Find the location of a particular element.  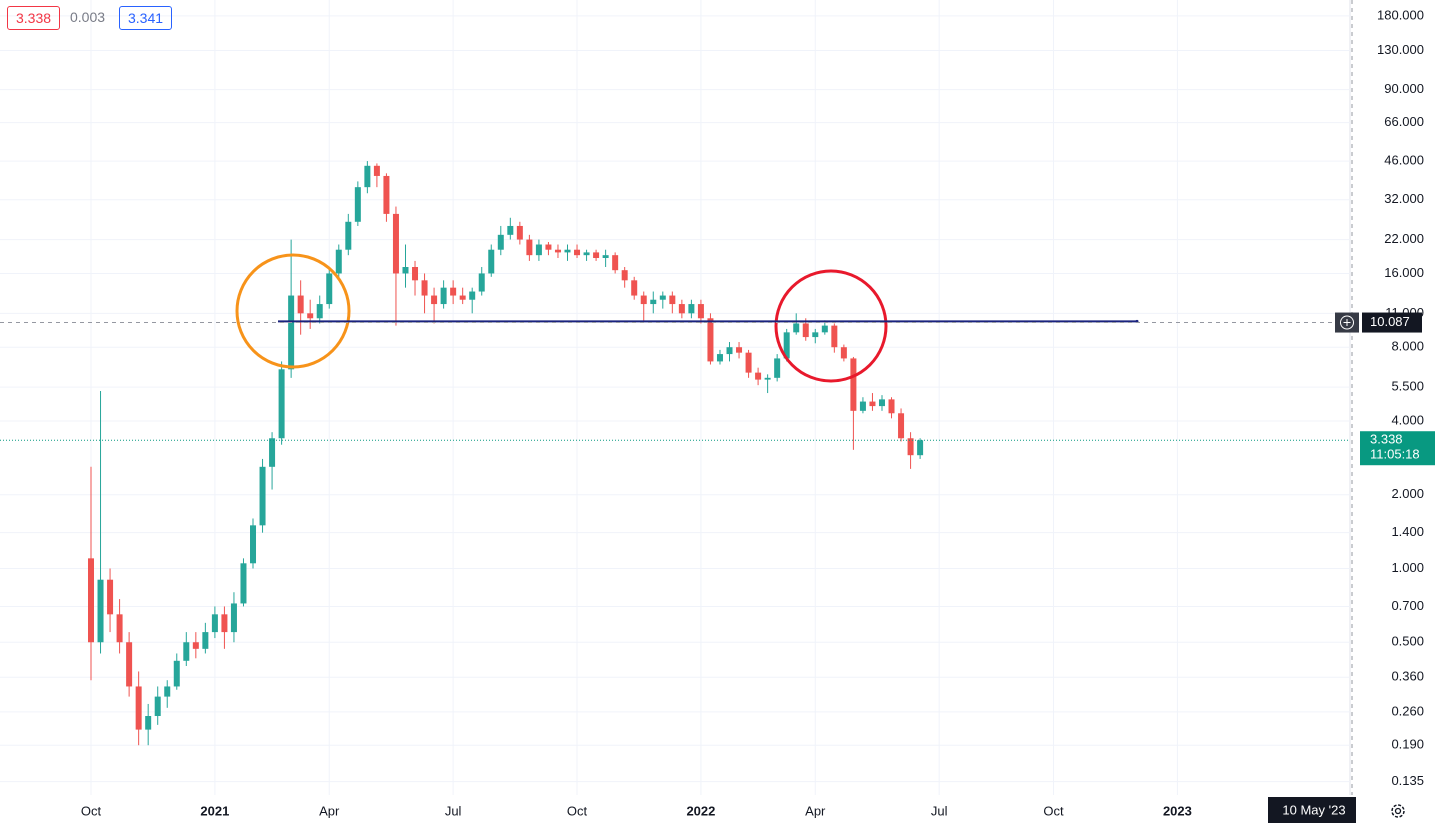

x-tick-label: 2021 is located at coordinates (214, 810).